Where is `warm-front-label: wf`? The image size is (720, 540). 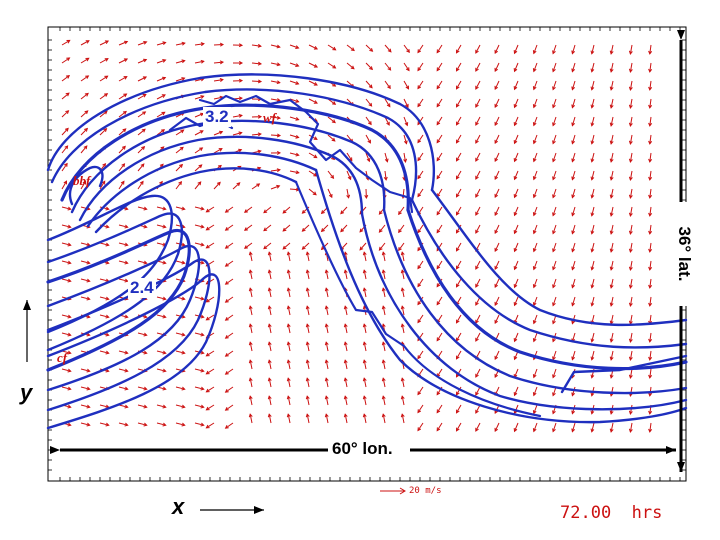 warm-front-label: wf is located at coordinates (269, 117).